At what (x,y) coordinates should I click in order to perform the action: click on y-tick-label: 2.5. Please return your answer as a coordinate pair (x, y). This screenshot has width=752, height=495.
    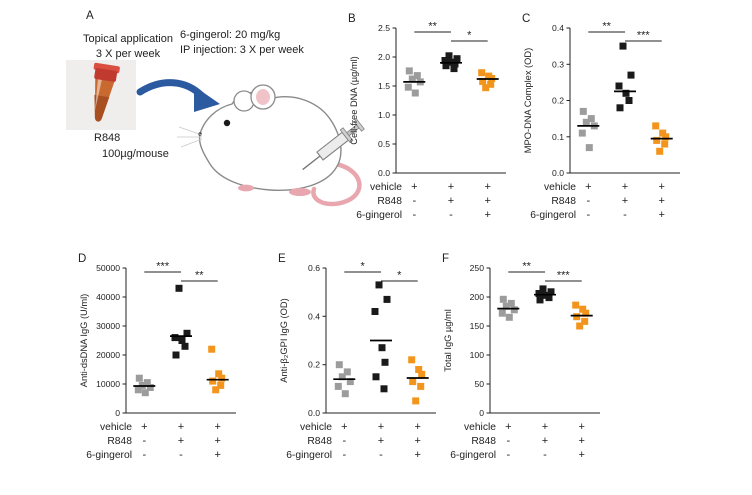
    Looking at the image, I should click on (384, 28).